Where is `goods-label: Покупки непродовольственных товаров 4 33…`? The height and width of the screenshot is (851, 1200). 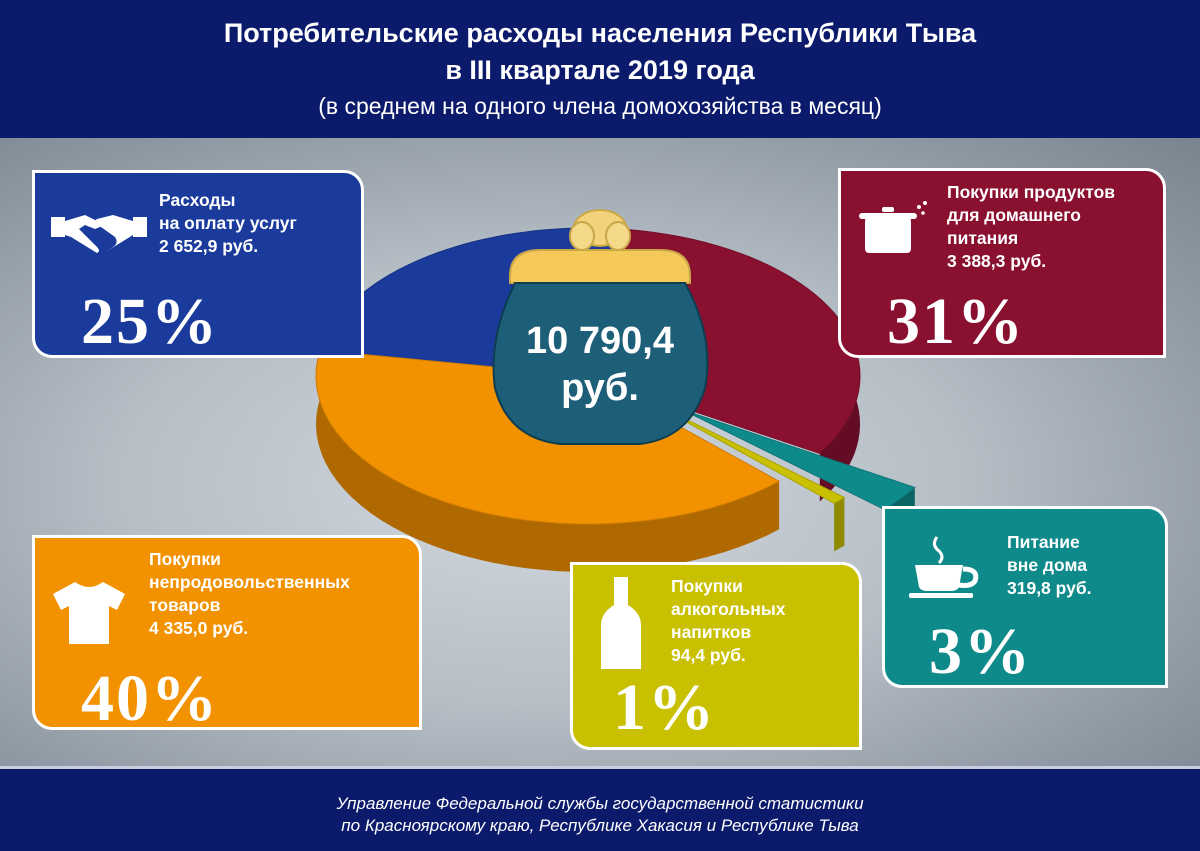
goods-label: Покупки непродовольственных товаров 4 33… is located at coordinates (249, 593).